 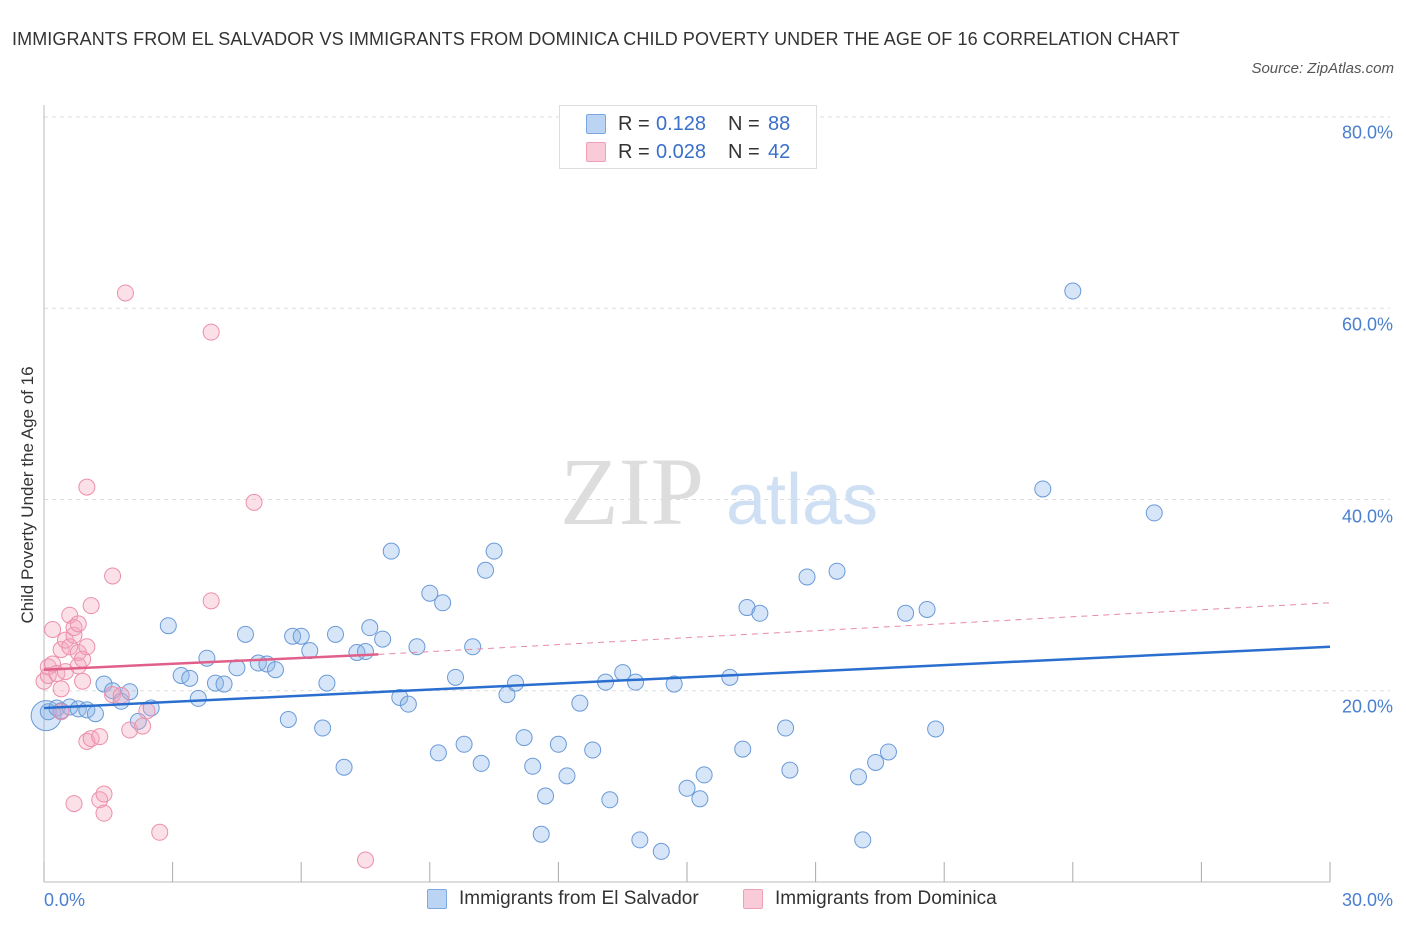 What do you see at coordinates (688, 152) in the screenshot?
I see `stats-row-dominica: R = 0.028 N = 42` at bounding box center [688, 152].